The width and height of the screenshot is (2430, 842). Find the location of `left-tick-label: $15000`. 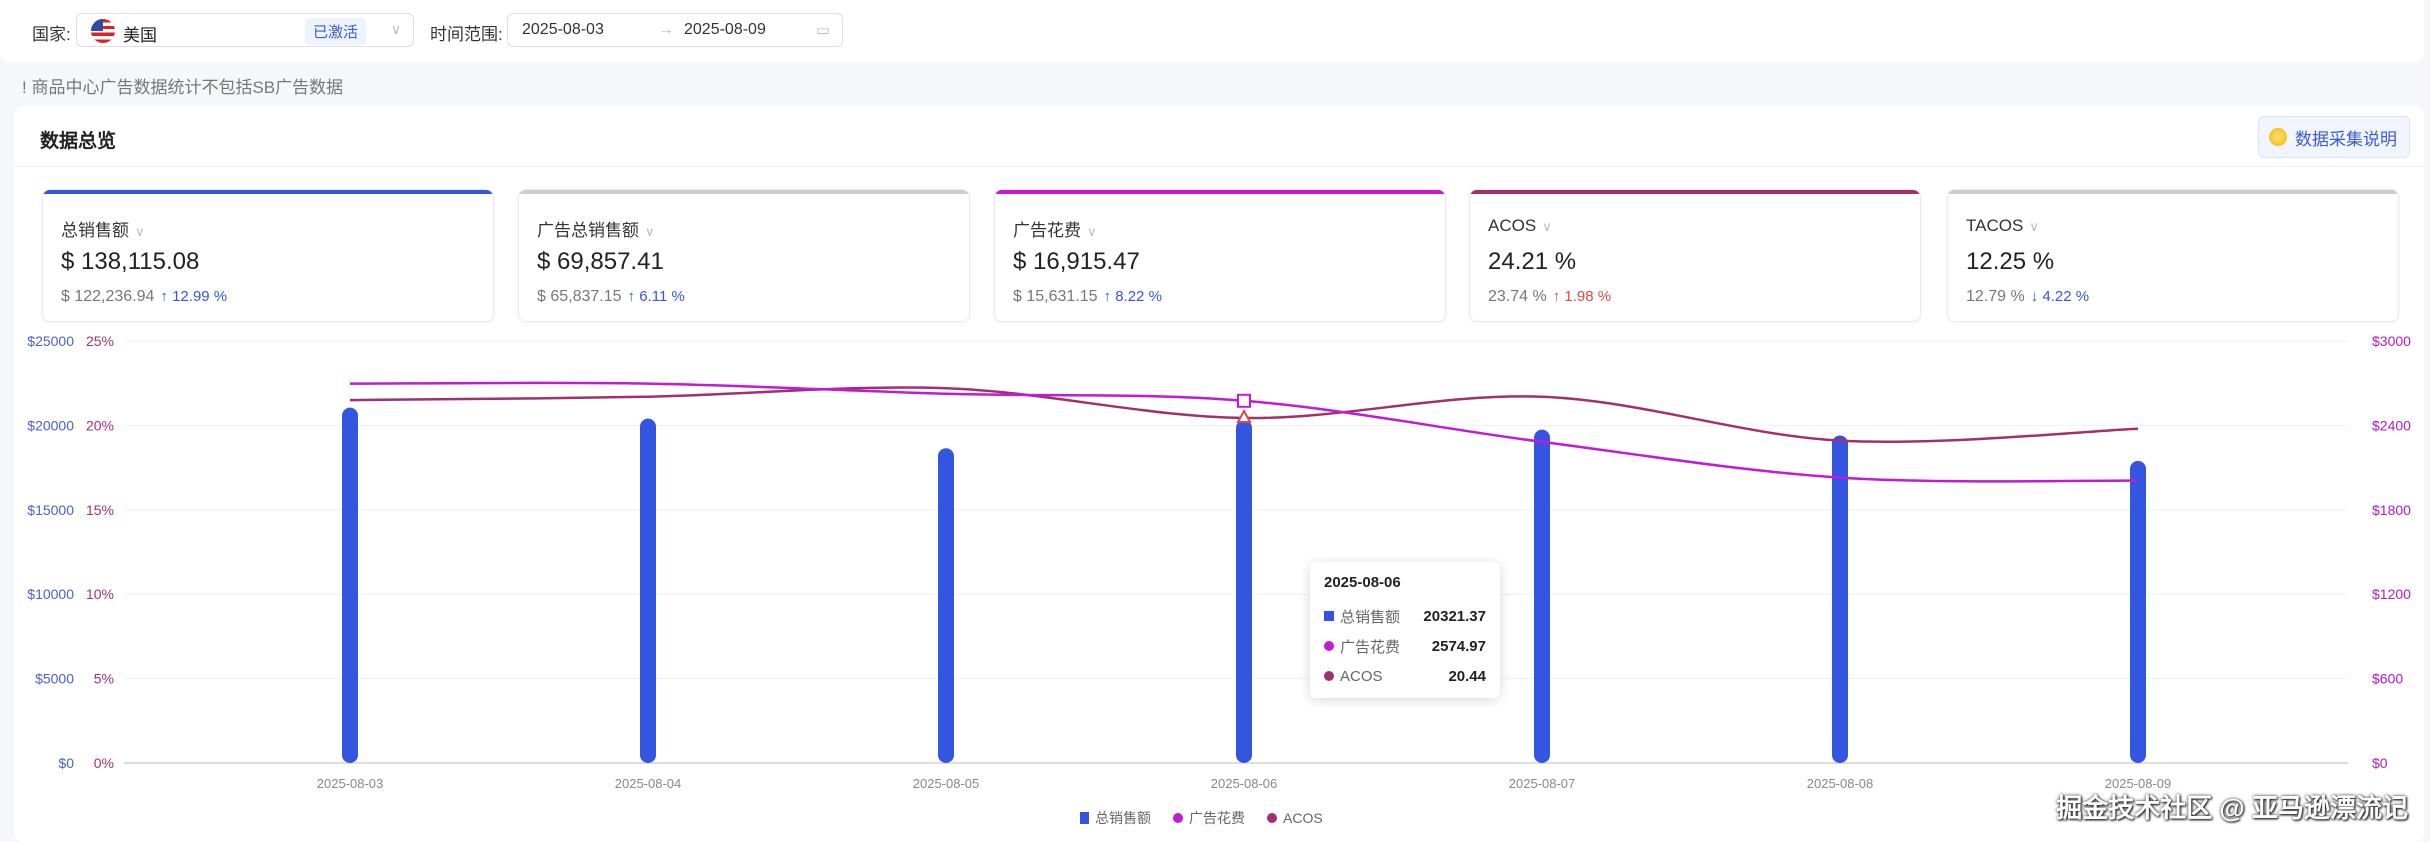

left-tick-label: $15000 is located at coordinates (50, 510).